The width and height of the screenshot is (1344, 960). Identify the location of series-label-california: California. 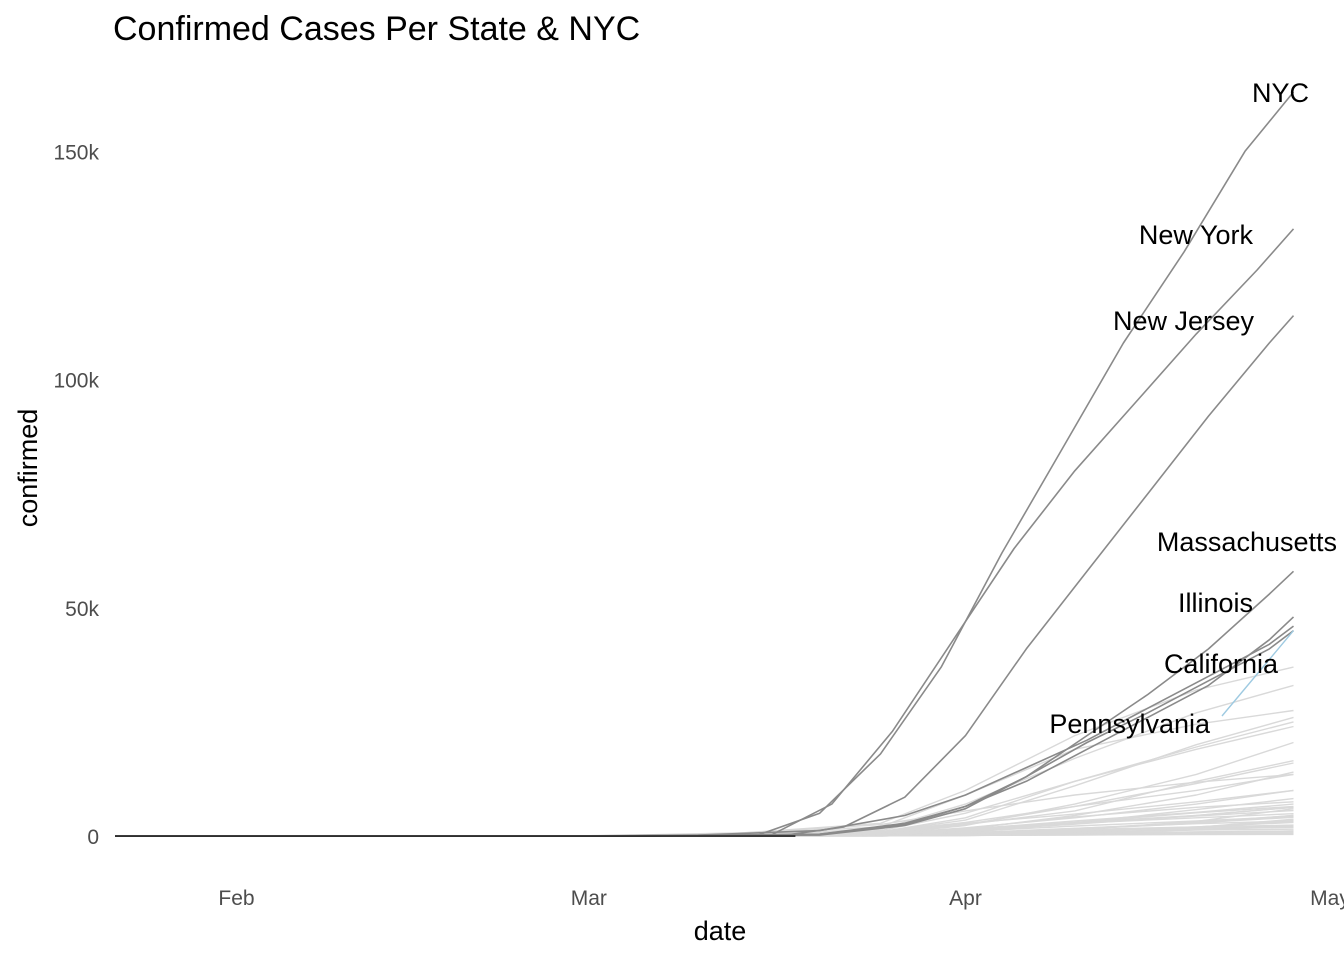
(1221, 664).